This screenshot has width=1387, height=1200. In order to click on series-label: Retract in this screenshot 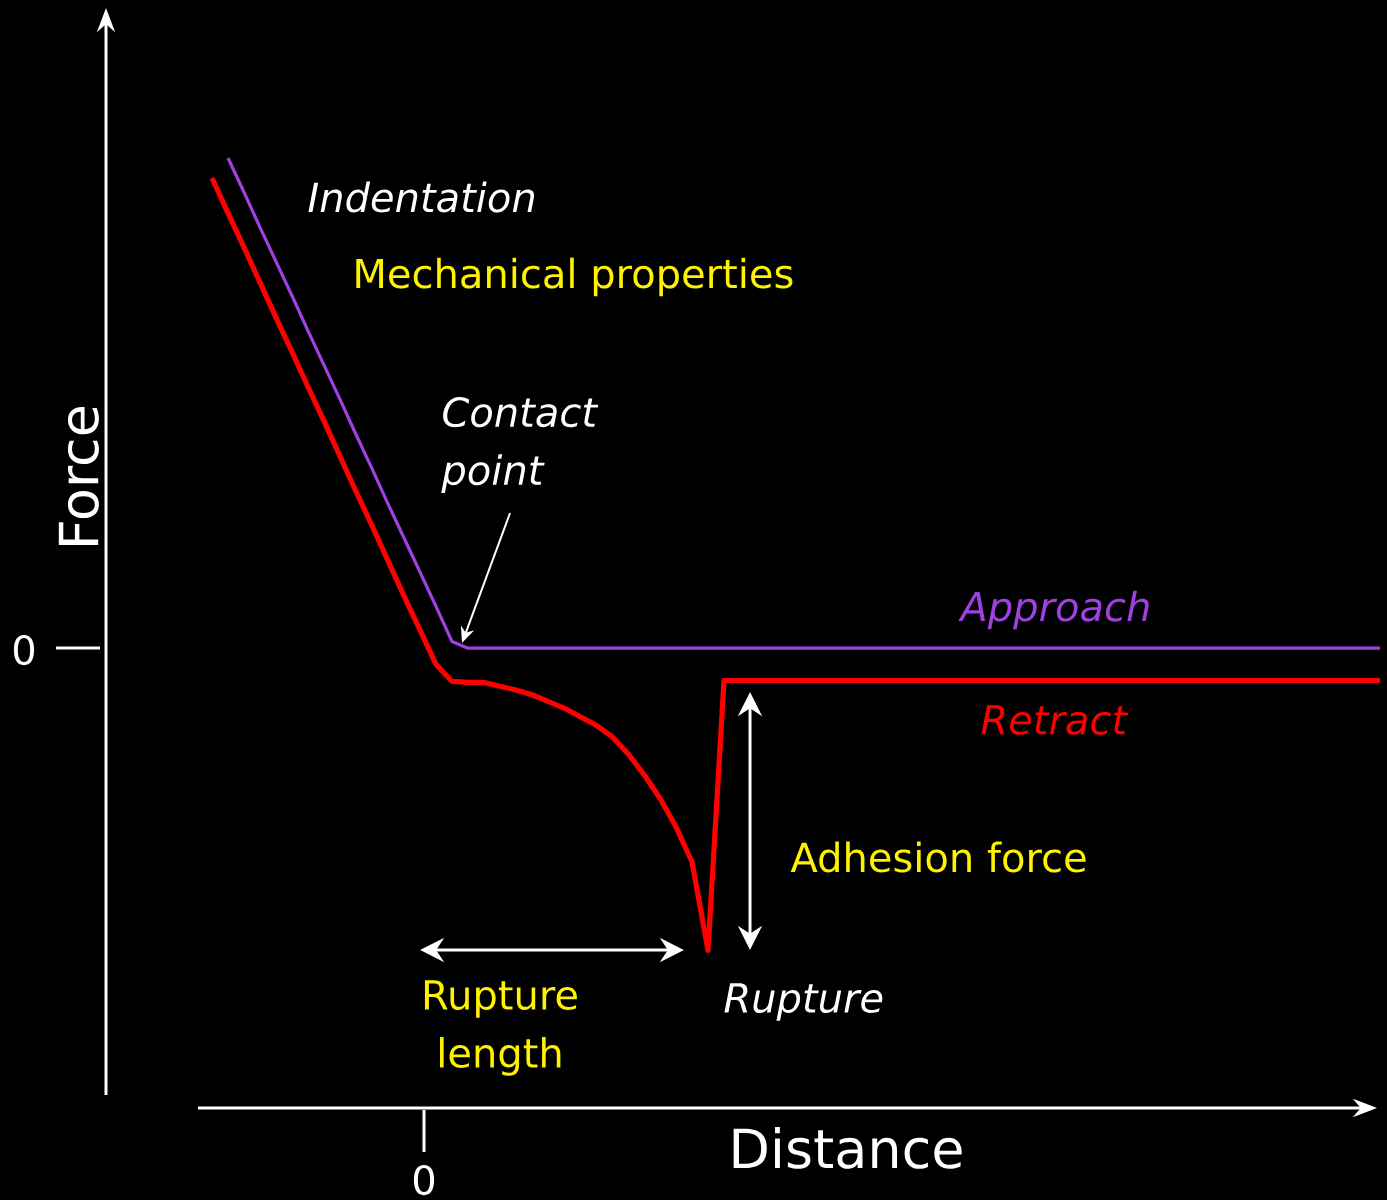, I will do `click(1055, 720)`.